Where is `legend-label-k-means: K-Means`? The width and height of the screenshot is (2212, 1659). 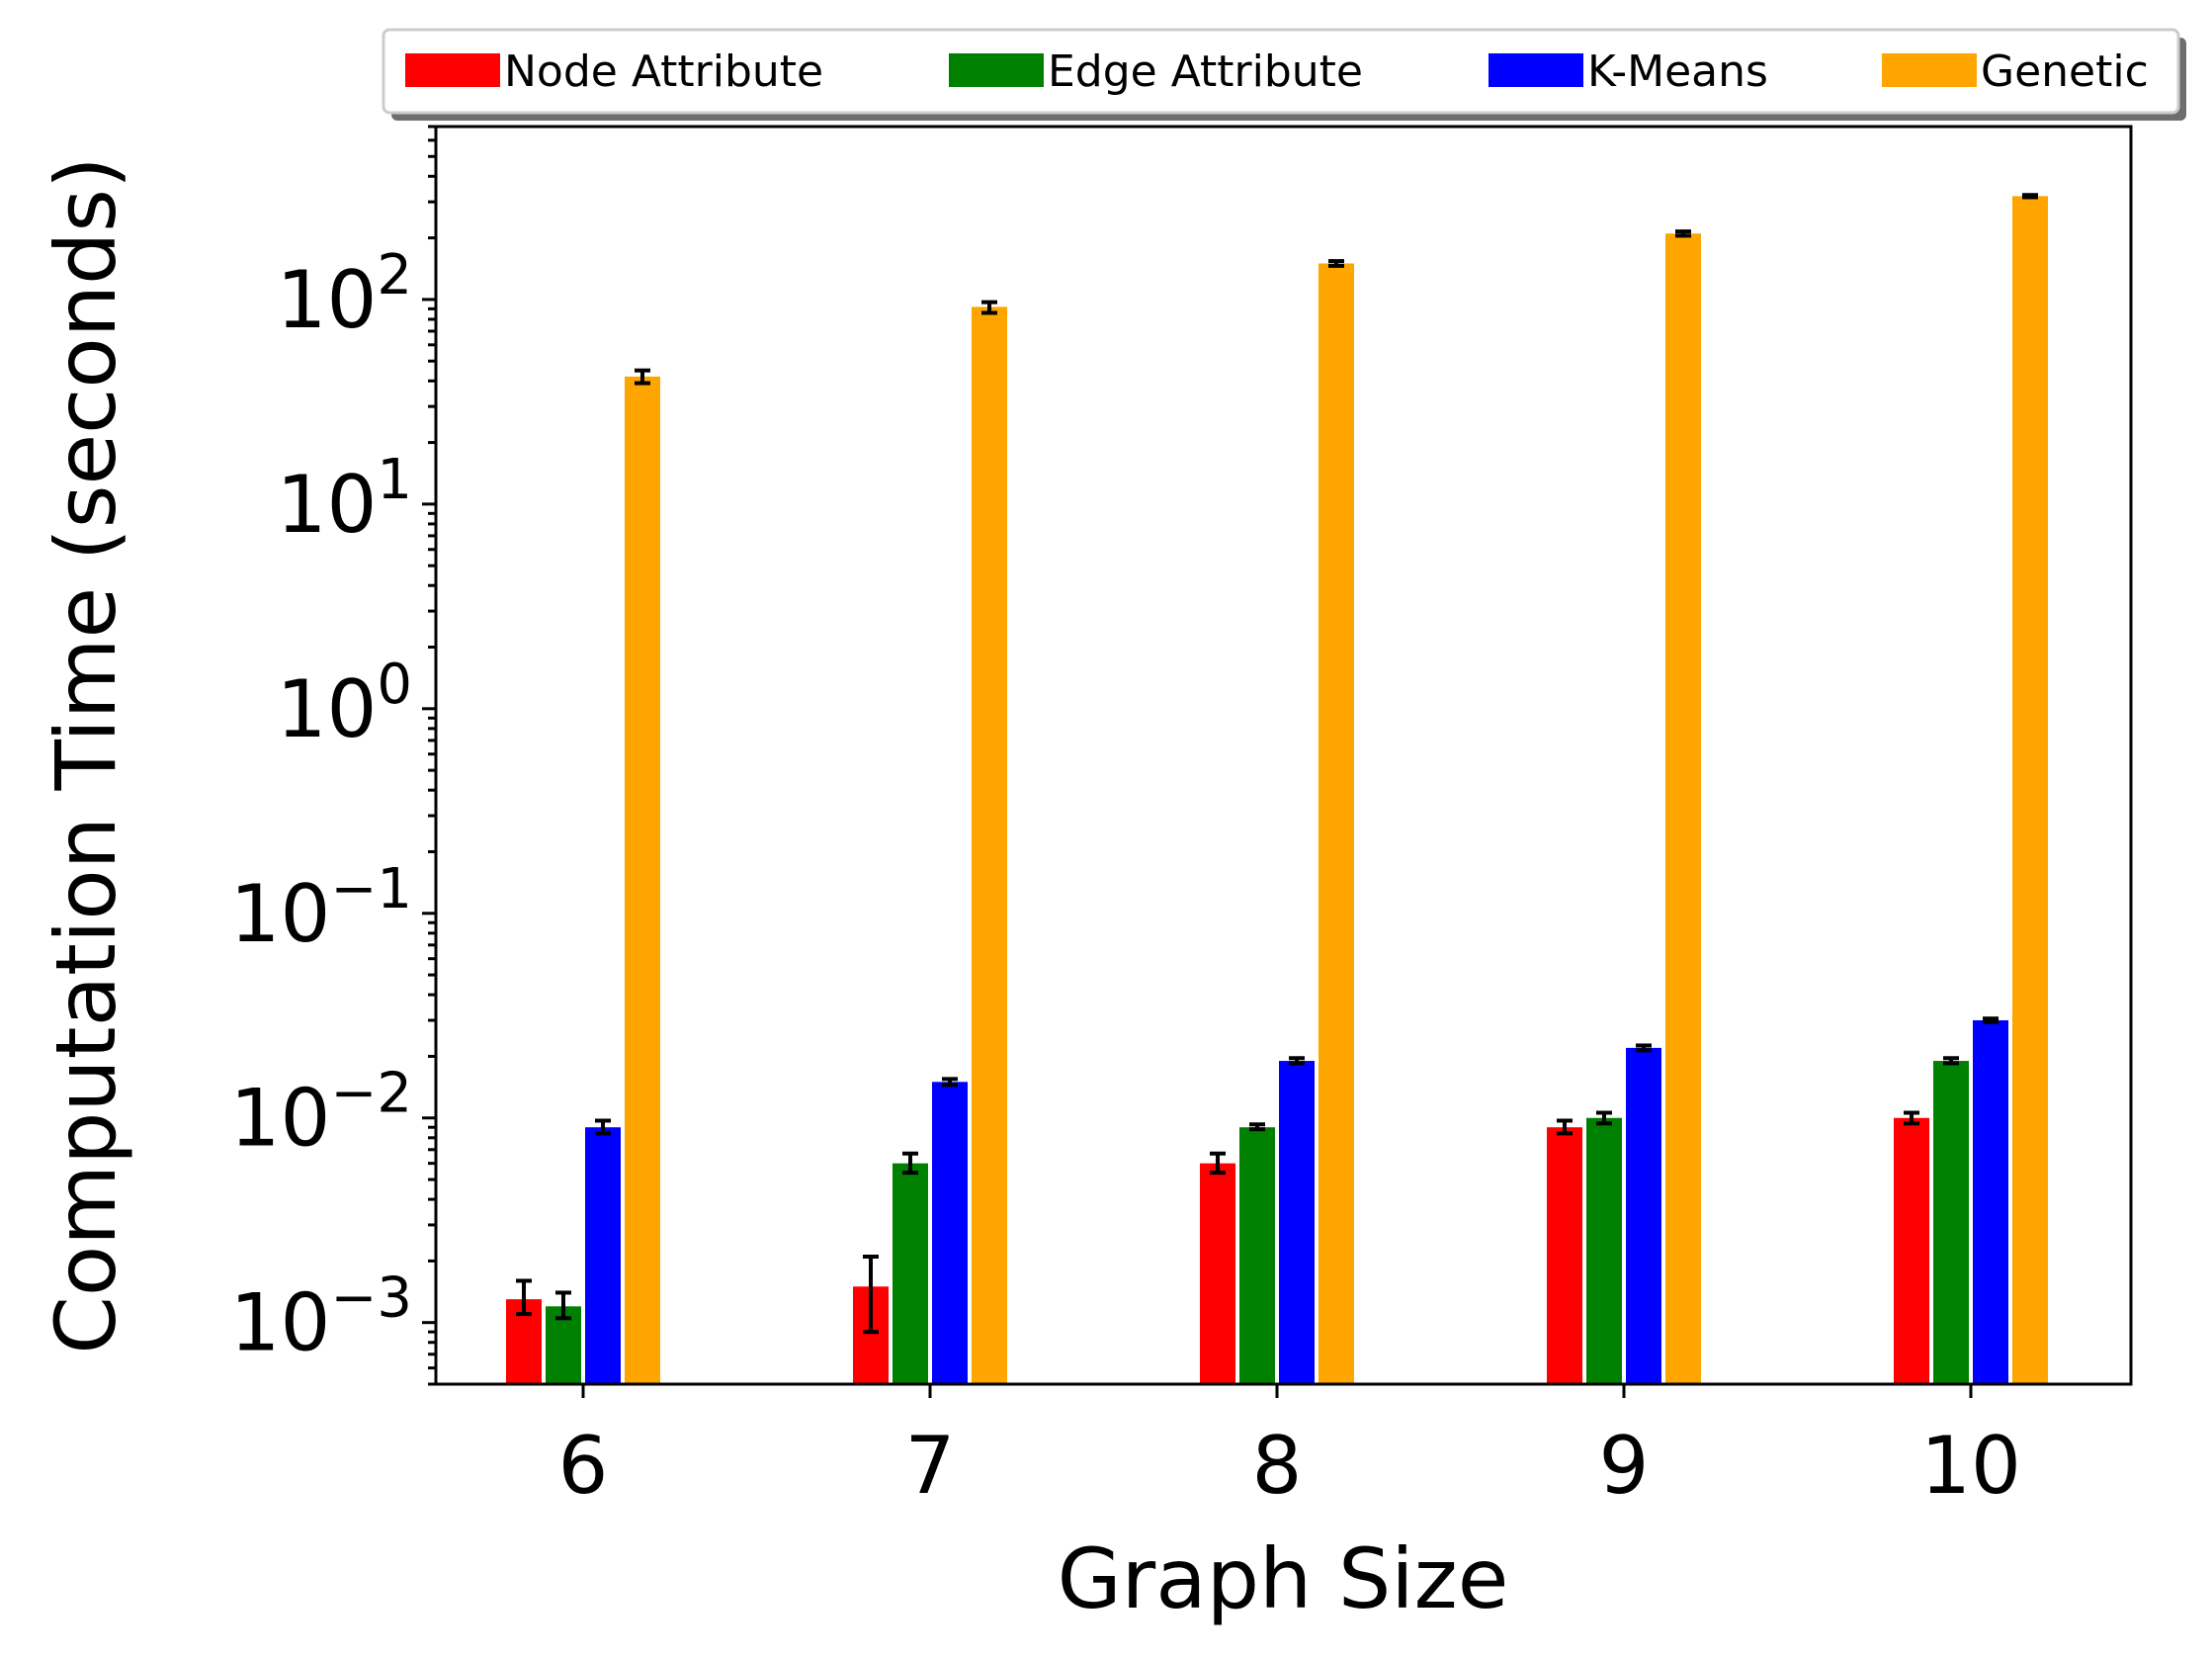 legend-label-k-means: K-Means is located at coordinates (1677, 71).